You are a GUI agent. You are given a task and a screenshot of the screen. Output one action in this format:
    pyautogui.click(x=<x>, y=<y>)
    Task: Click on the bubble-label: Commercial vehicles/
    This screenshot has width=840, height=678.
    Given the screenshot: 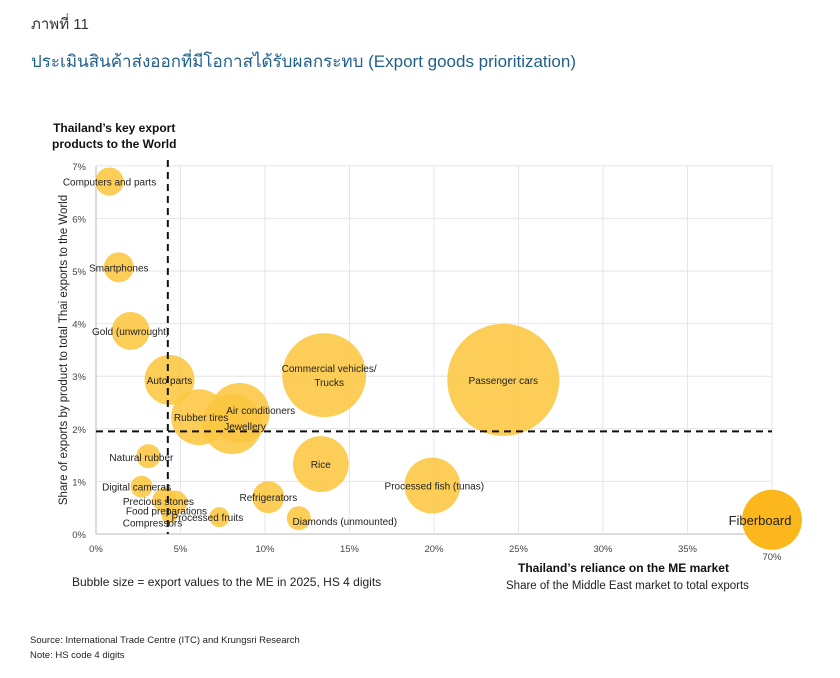 What is the action you would take?
    pyautogui.click(x=329, y=369)
    